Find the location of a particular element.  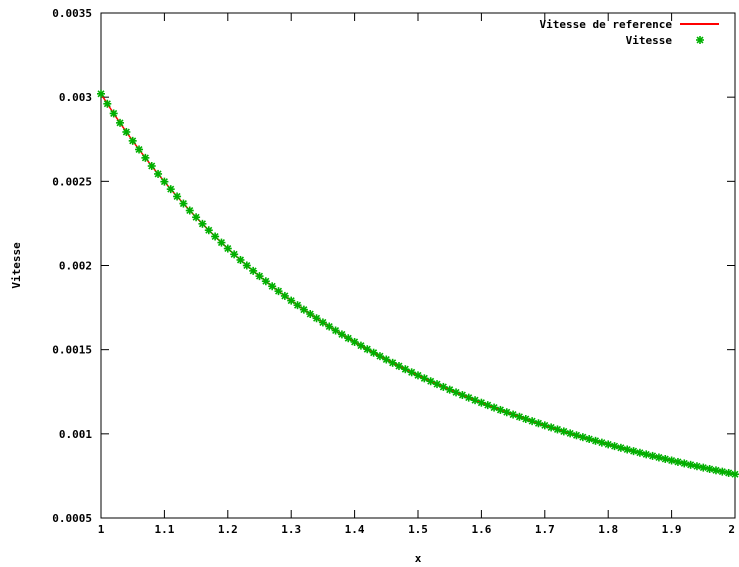

legend-label-vitesse: Vitesse is located at coordinates (649, 40).